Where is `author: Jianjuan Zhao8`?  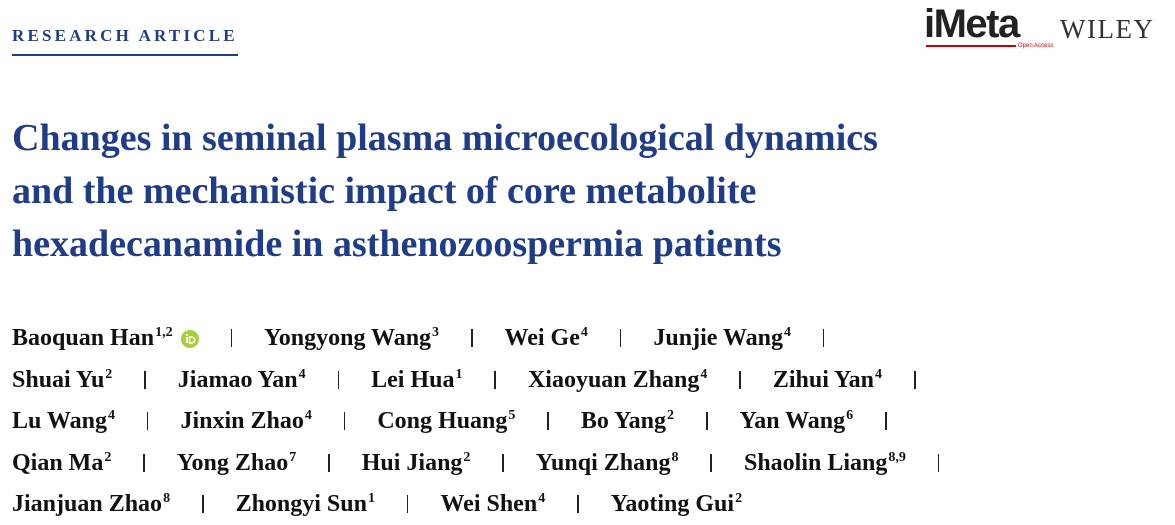
author: Jianjuan Zhao8 is located at coordinates (91, 504).